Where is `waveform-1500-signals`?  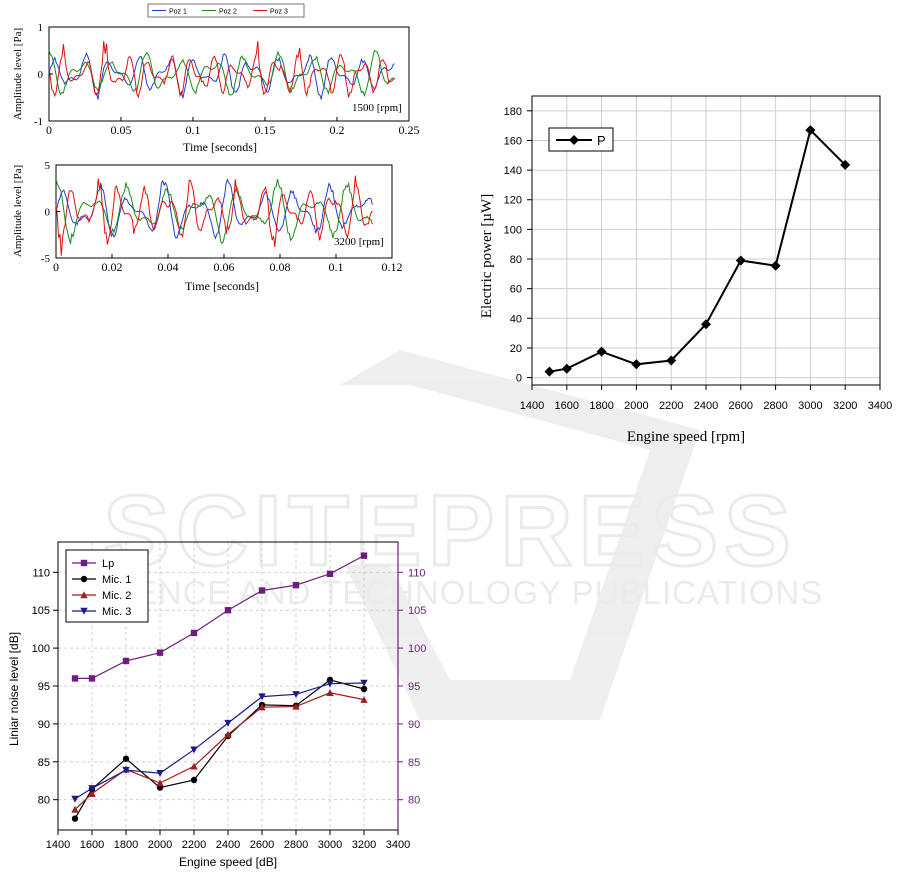 waveform-1500-signals is located at coordinates (221, 70).